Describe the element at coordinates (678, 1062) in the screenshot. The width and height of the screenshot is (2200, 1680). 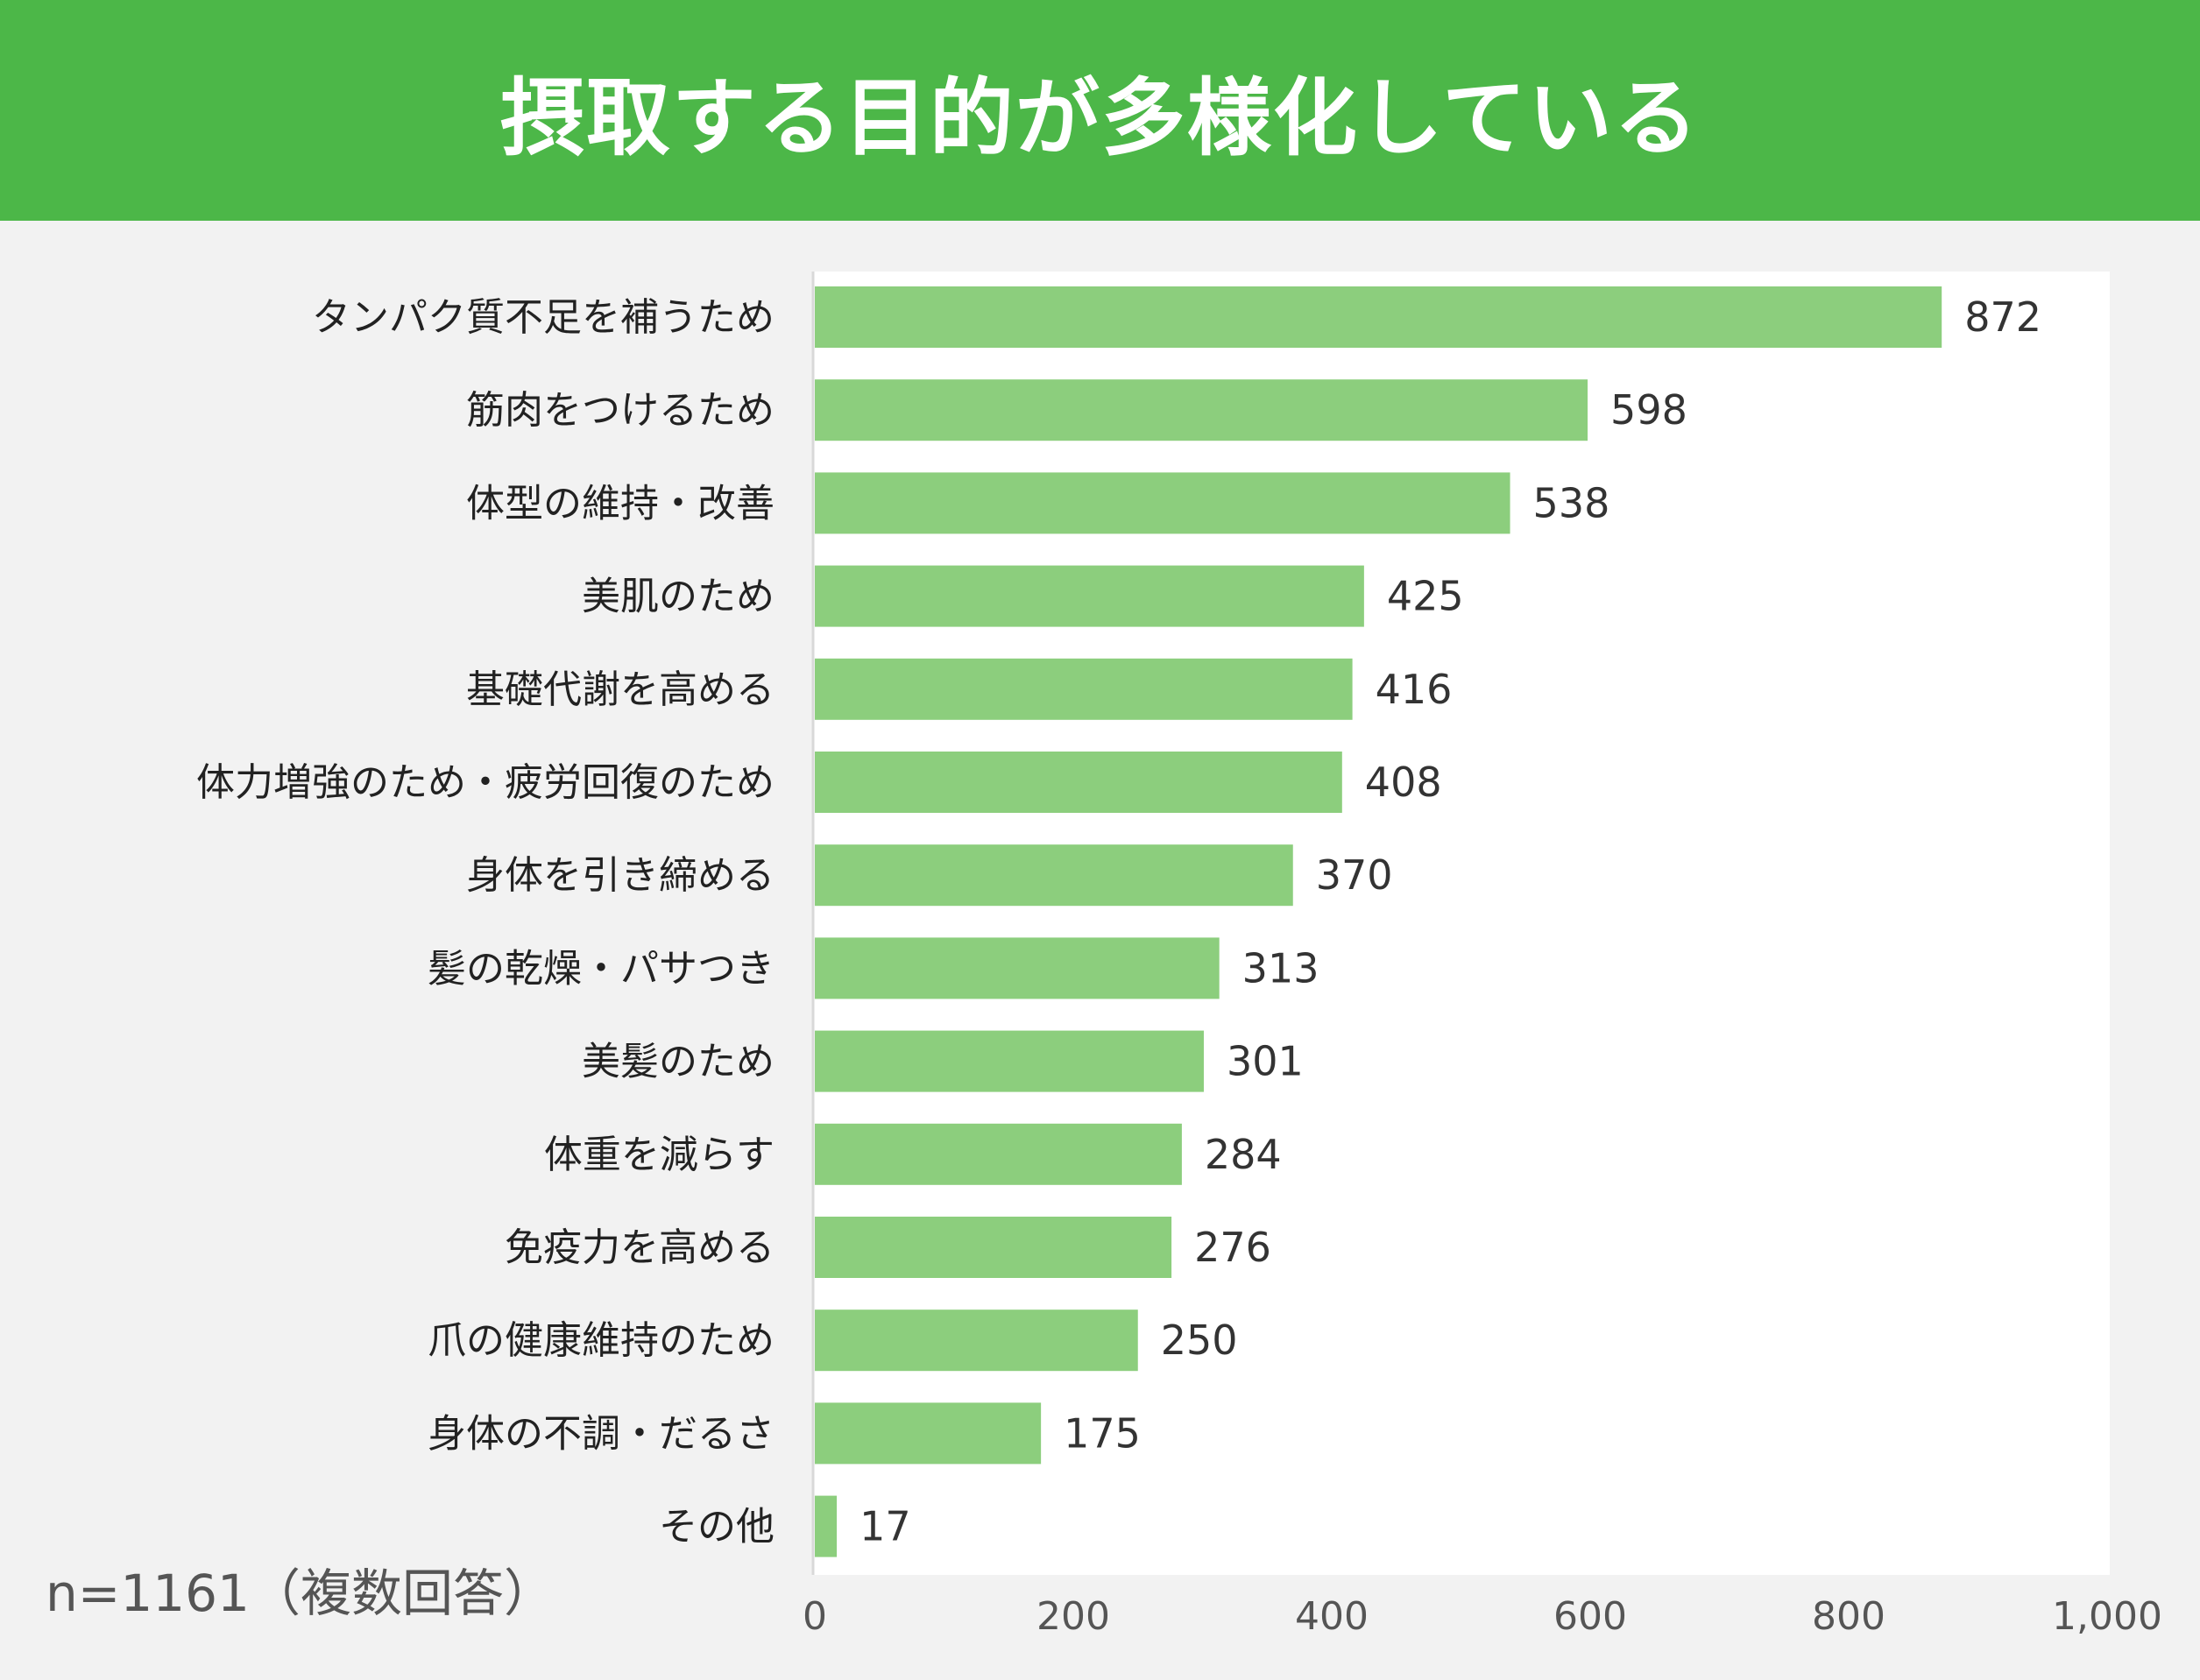
I see `category-label-8: 美髪のため` at that location.